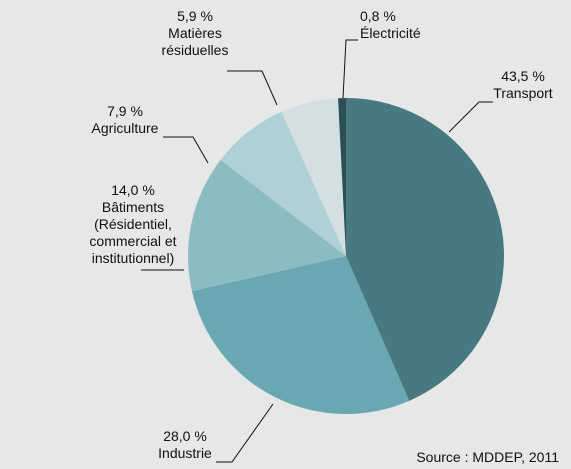  What do you see at coordinates (185, 436) in the screenshot?
I see `value-label: 28,0 %` at bounding box center [185, 436].